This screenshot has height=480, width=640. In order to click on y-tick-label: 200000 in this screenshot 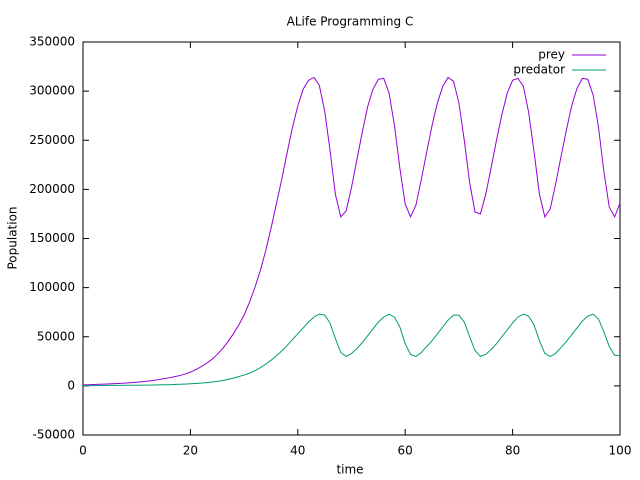, I will do `click(52, 189)`.